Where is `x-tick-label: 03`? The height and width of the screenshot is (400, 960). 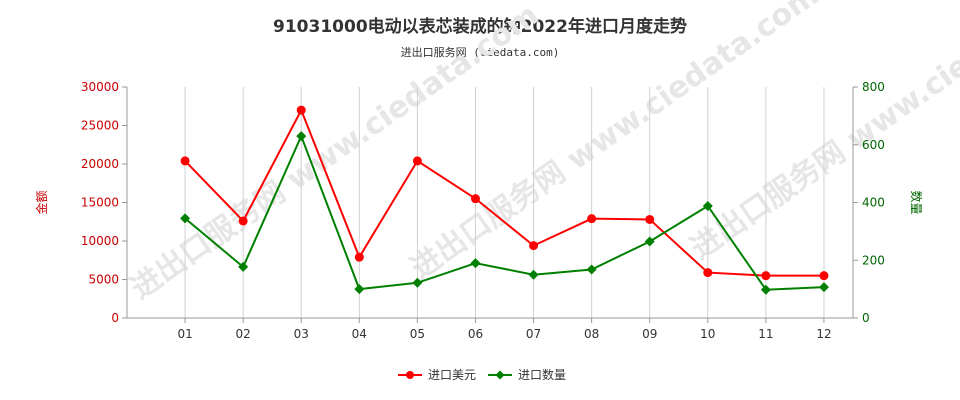
x-tick-label: 03 is located at coordinates (301, 334).